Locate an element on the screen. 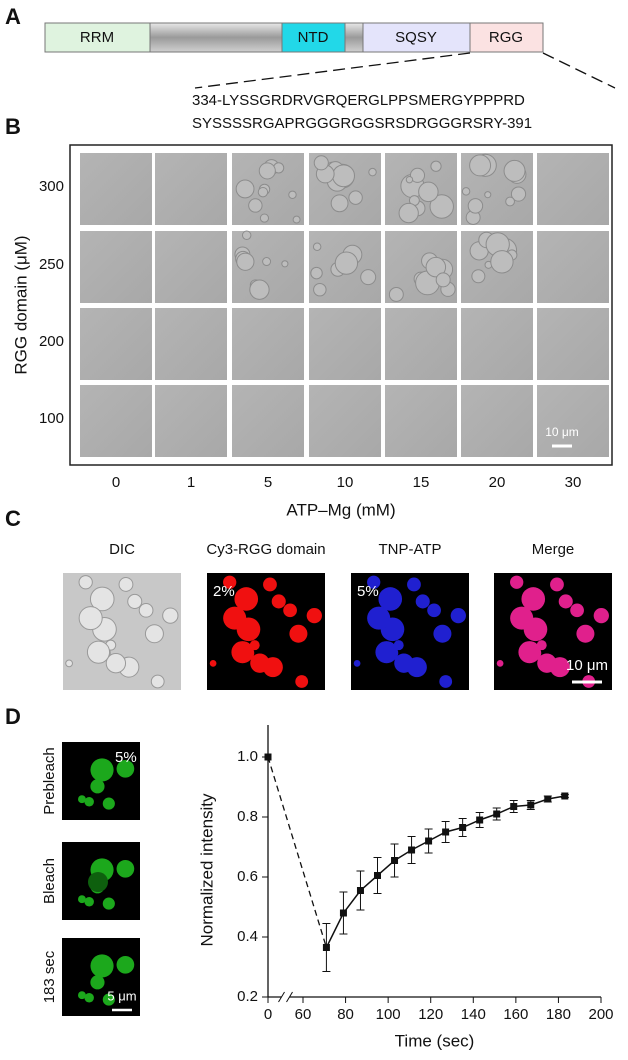  domain-name: SQSY is located at coordinates (416, 37).